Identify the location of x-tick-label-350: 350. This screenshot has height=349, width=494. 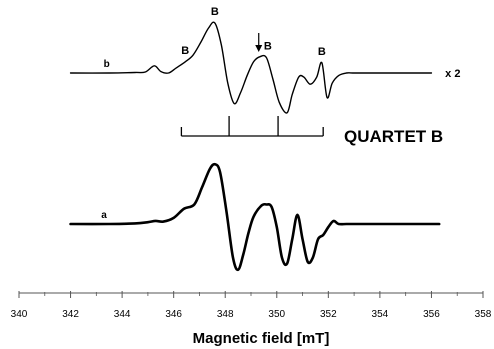
(276, 314).